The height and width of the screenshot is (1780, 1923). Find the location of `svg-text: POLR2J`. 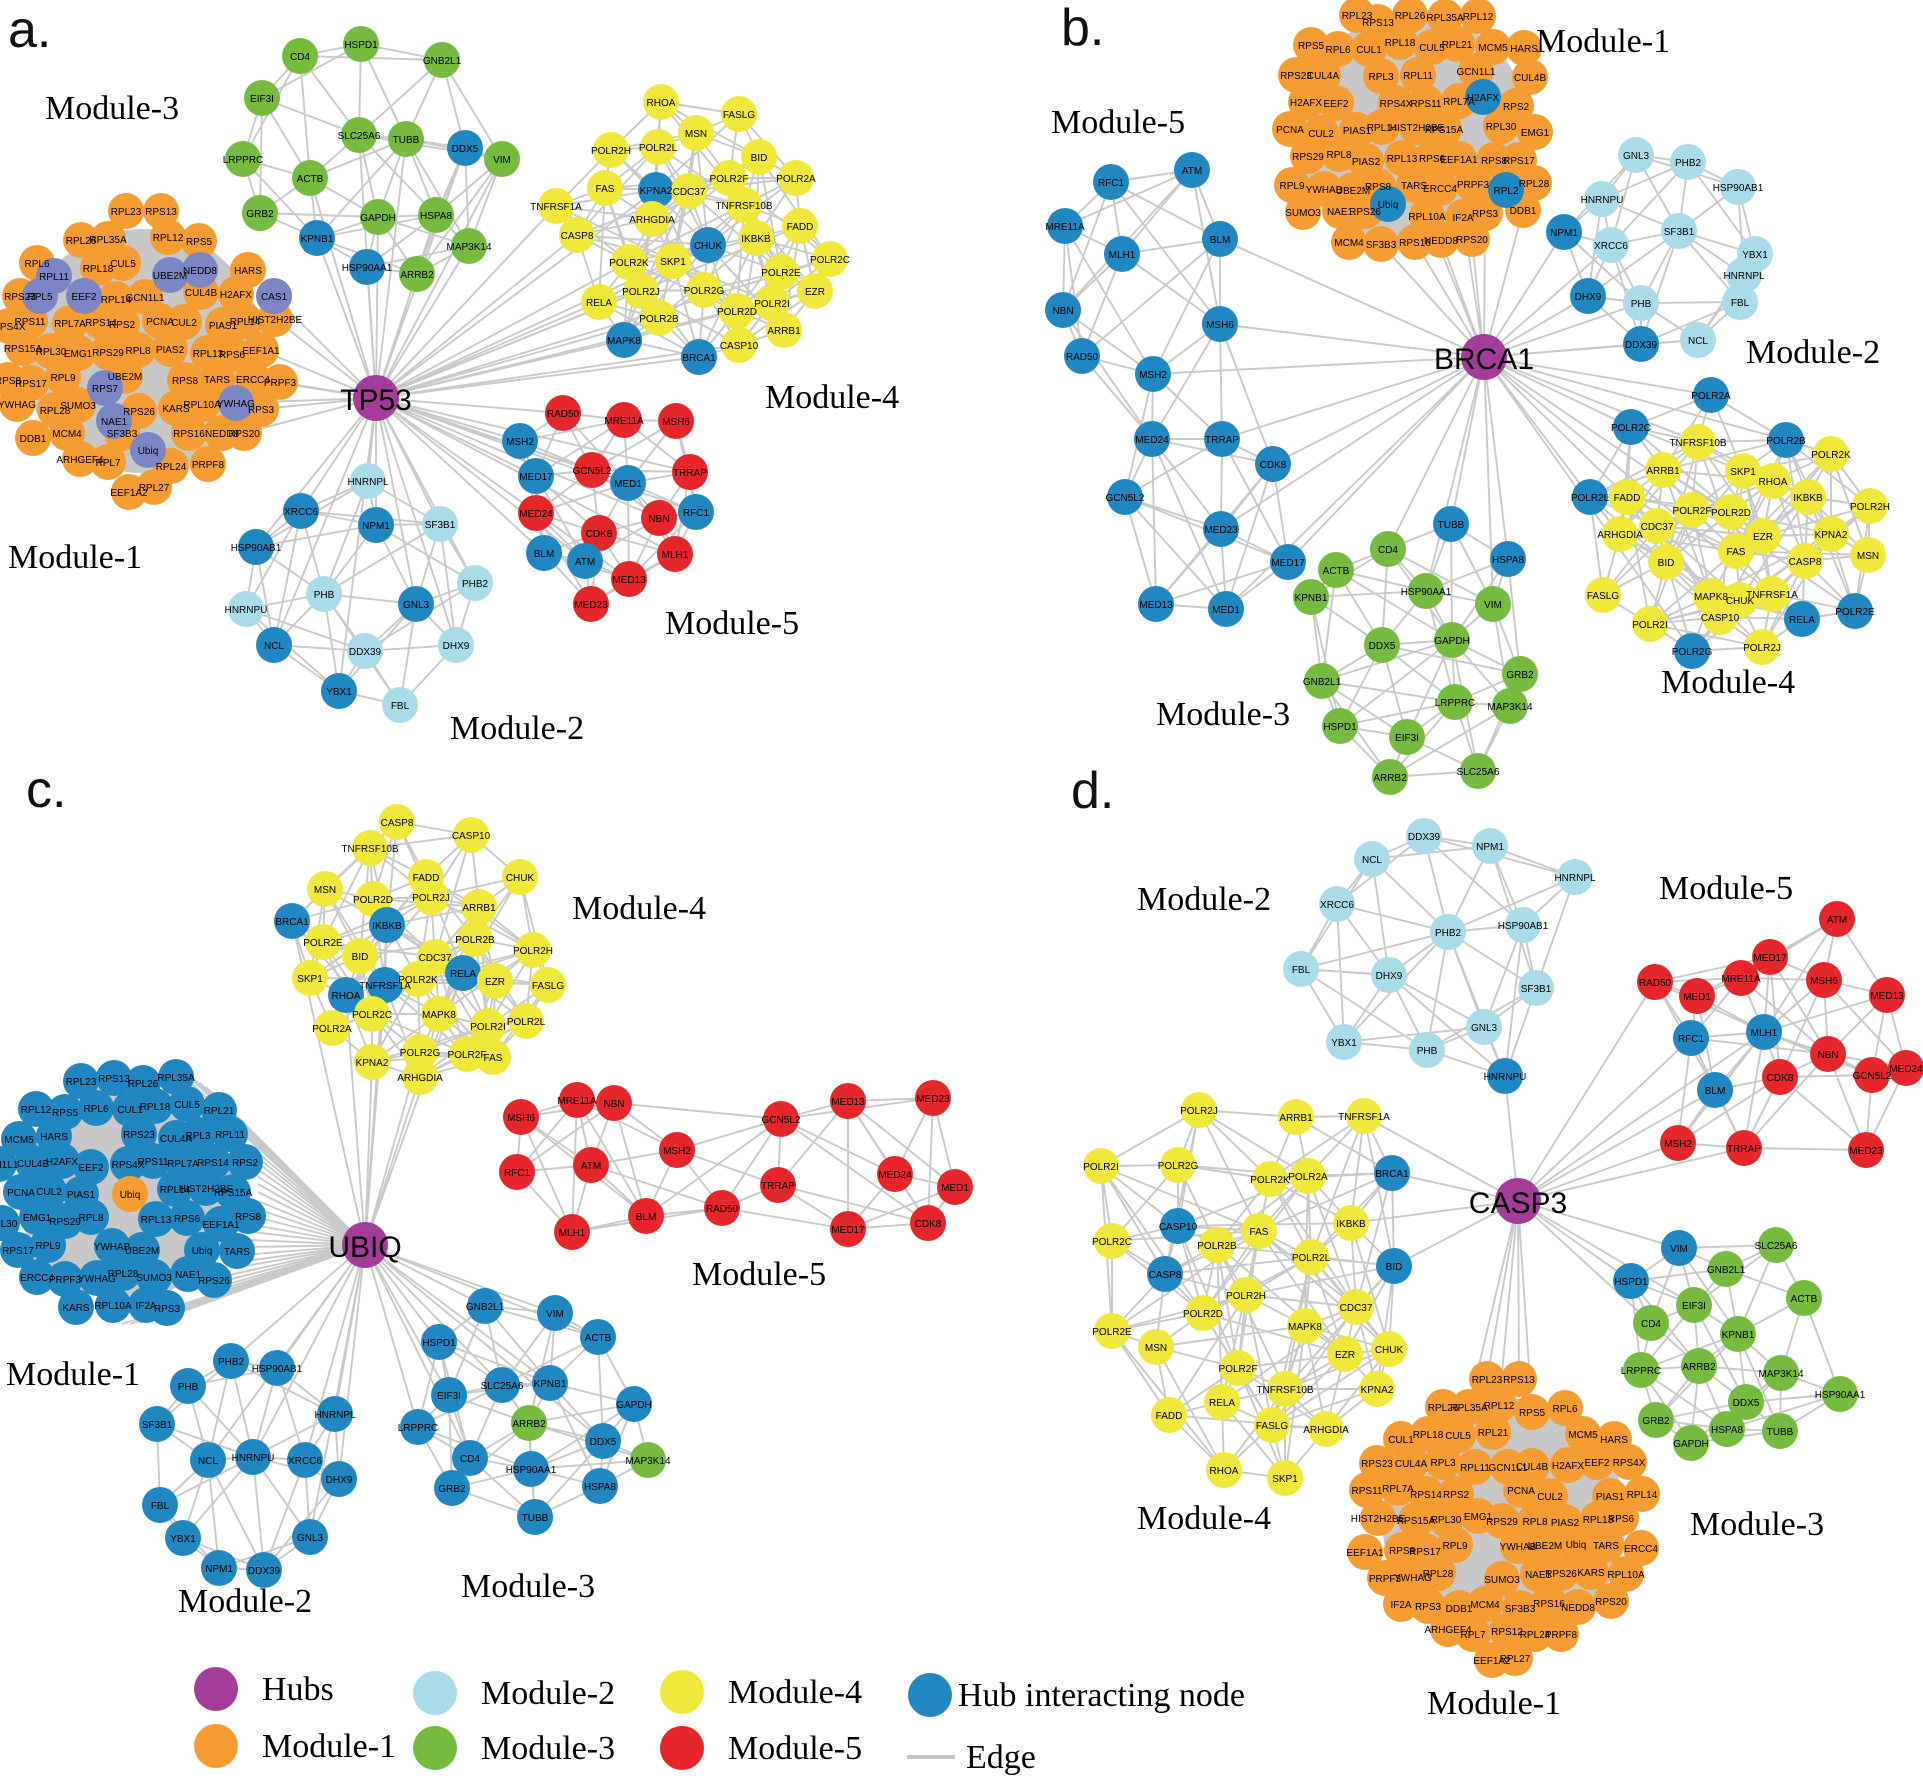

svg-text: POLR2J is located at coordinates (431, 898).